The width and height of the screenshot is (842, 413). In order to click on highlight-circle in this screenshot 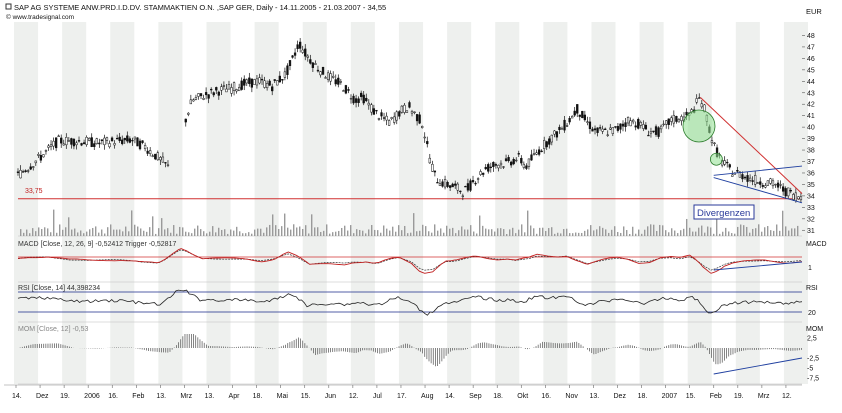, I will do `click(699, 126)`.